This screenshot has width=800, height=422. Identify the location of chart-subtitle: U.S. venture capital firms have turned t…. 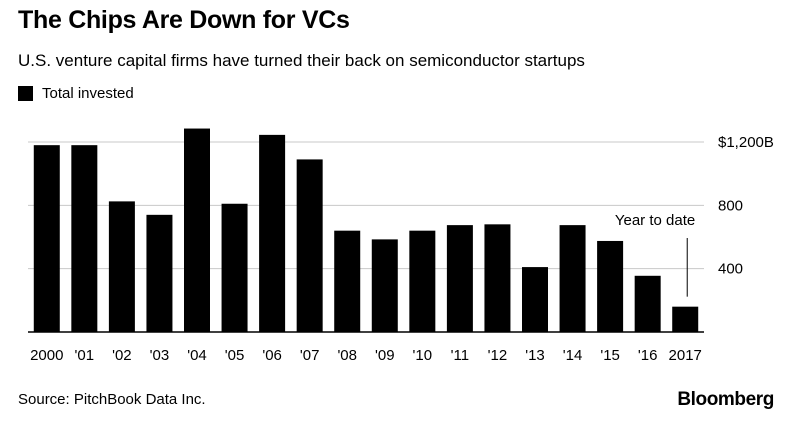
(301, 60).